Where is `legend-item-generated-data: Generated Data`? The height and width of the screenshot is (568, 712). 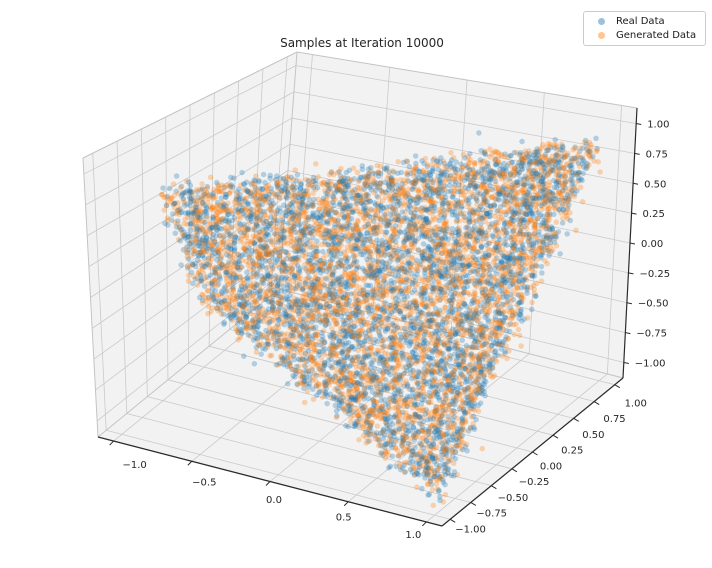
legend-item-generated-data: Generated Data is located at coordinates (644, 35).